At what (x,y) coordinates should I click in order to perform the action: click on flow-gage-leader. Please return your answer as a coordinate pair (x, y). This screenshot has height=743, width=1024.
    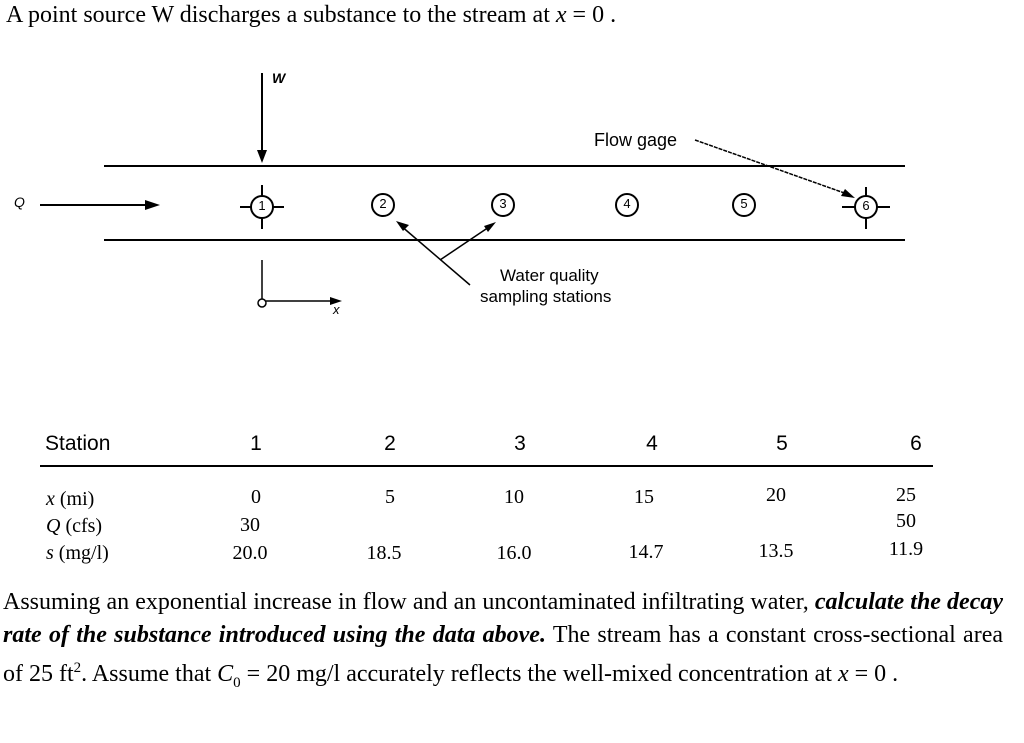
    Looking at the image, I should click on (772, 167).